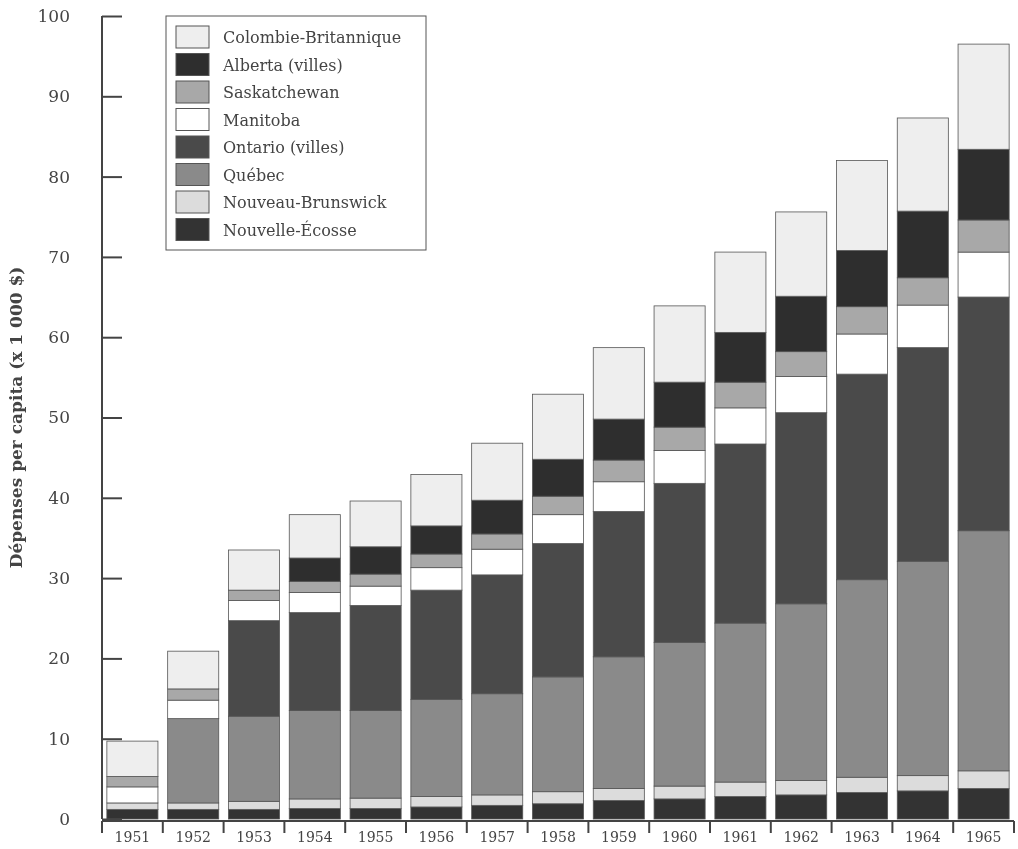  What do you see at coordinates (983, 837) in the screenshot?
I see `x-tick-label: 1965` at bounding box center [983, 837].